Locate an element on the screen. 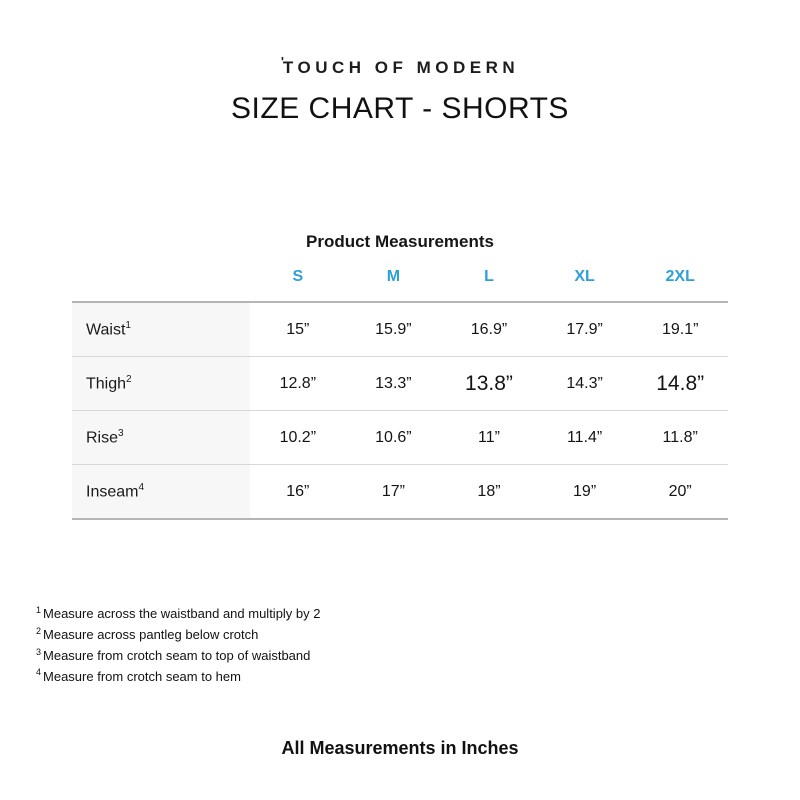 The height and width of the screenshot is (800, 800). brand-logo: 'TOUCH OF MODERN is located at coordinates (400, 39).